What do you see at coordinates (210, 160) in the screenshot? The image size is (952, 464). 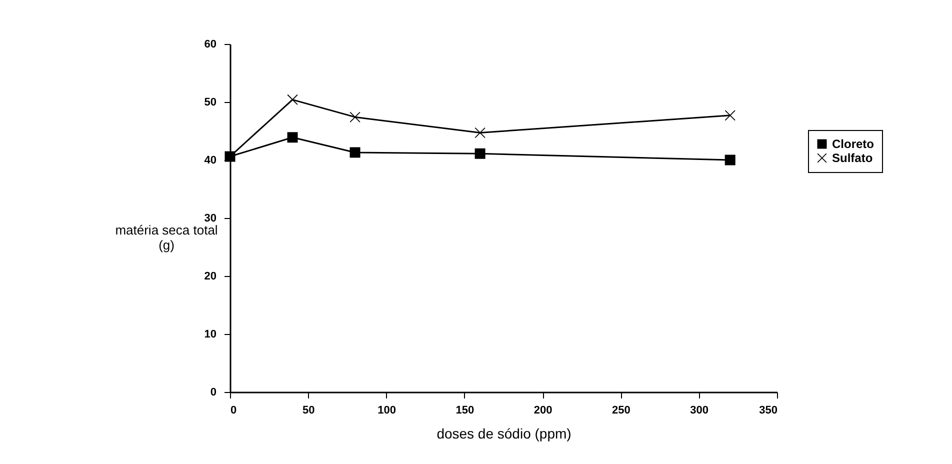 I see `y-tick-label: 40` at bounding box center [210, 160].